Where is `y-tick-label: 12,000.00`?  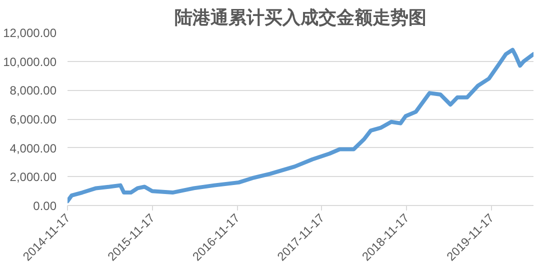
y-tick-label: 12,000.00 is located at coordinates (30, 33).